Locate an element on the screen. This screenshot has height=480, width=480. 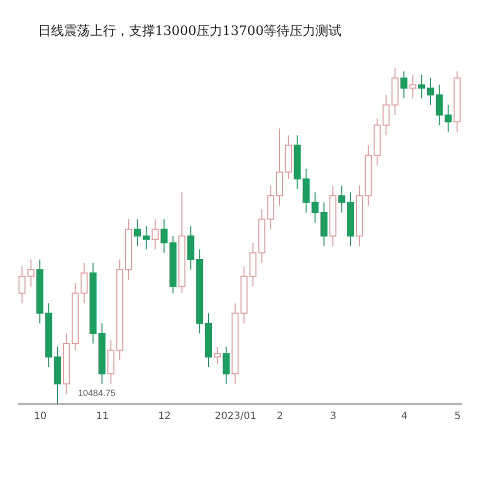
x-tick-label: 11 is located at coordinates (102, 416).